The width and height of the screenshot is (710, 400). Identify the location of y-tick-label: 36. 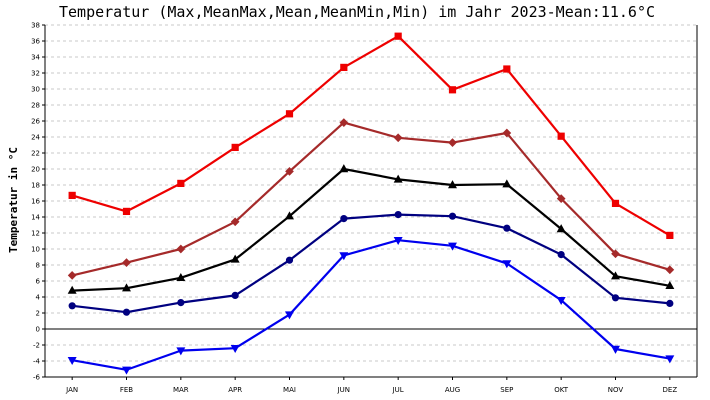
(35, 42).